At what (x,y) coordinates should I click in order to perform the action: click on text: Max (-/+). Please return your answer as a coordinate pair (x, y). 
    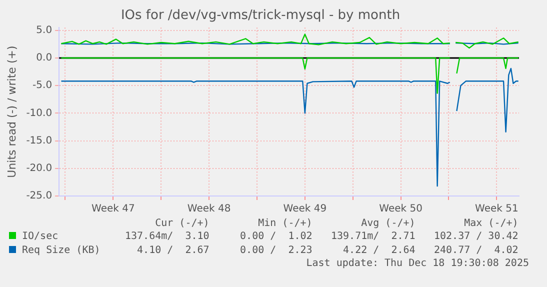
    Looking at the image, I should click on (490, 224).